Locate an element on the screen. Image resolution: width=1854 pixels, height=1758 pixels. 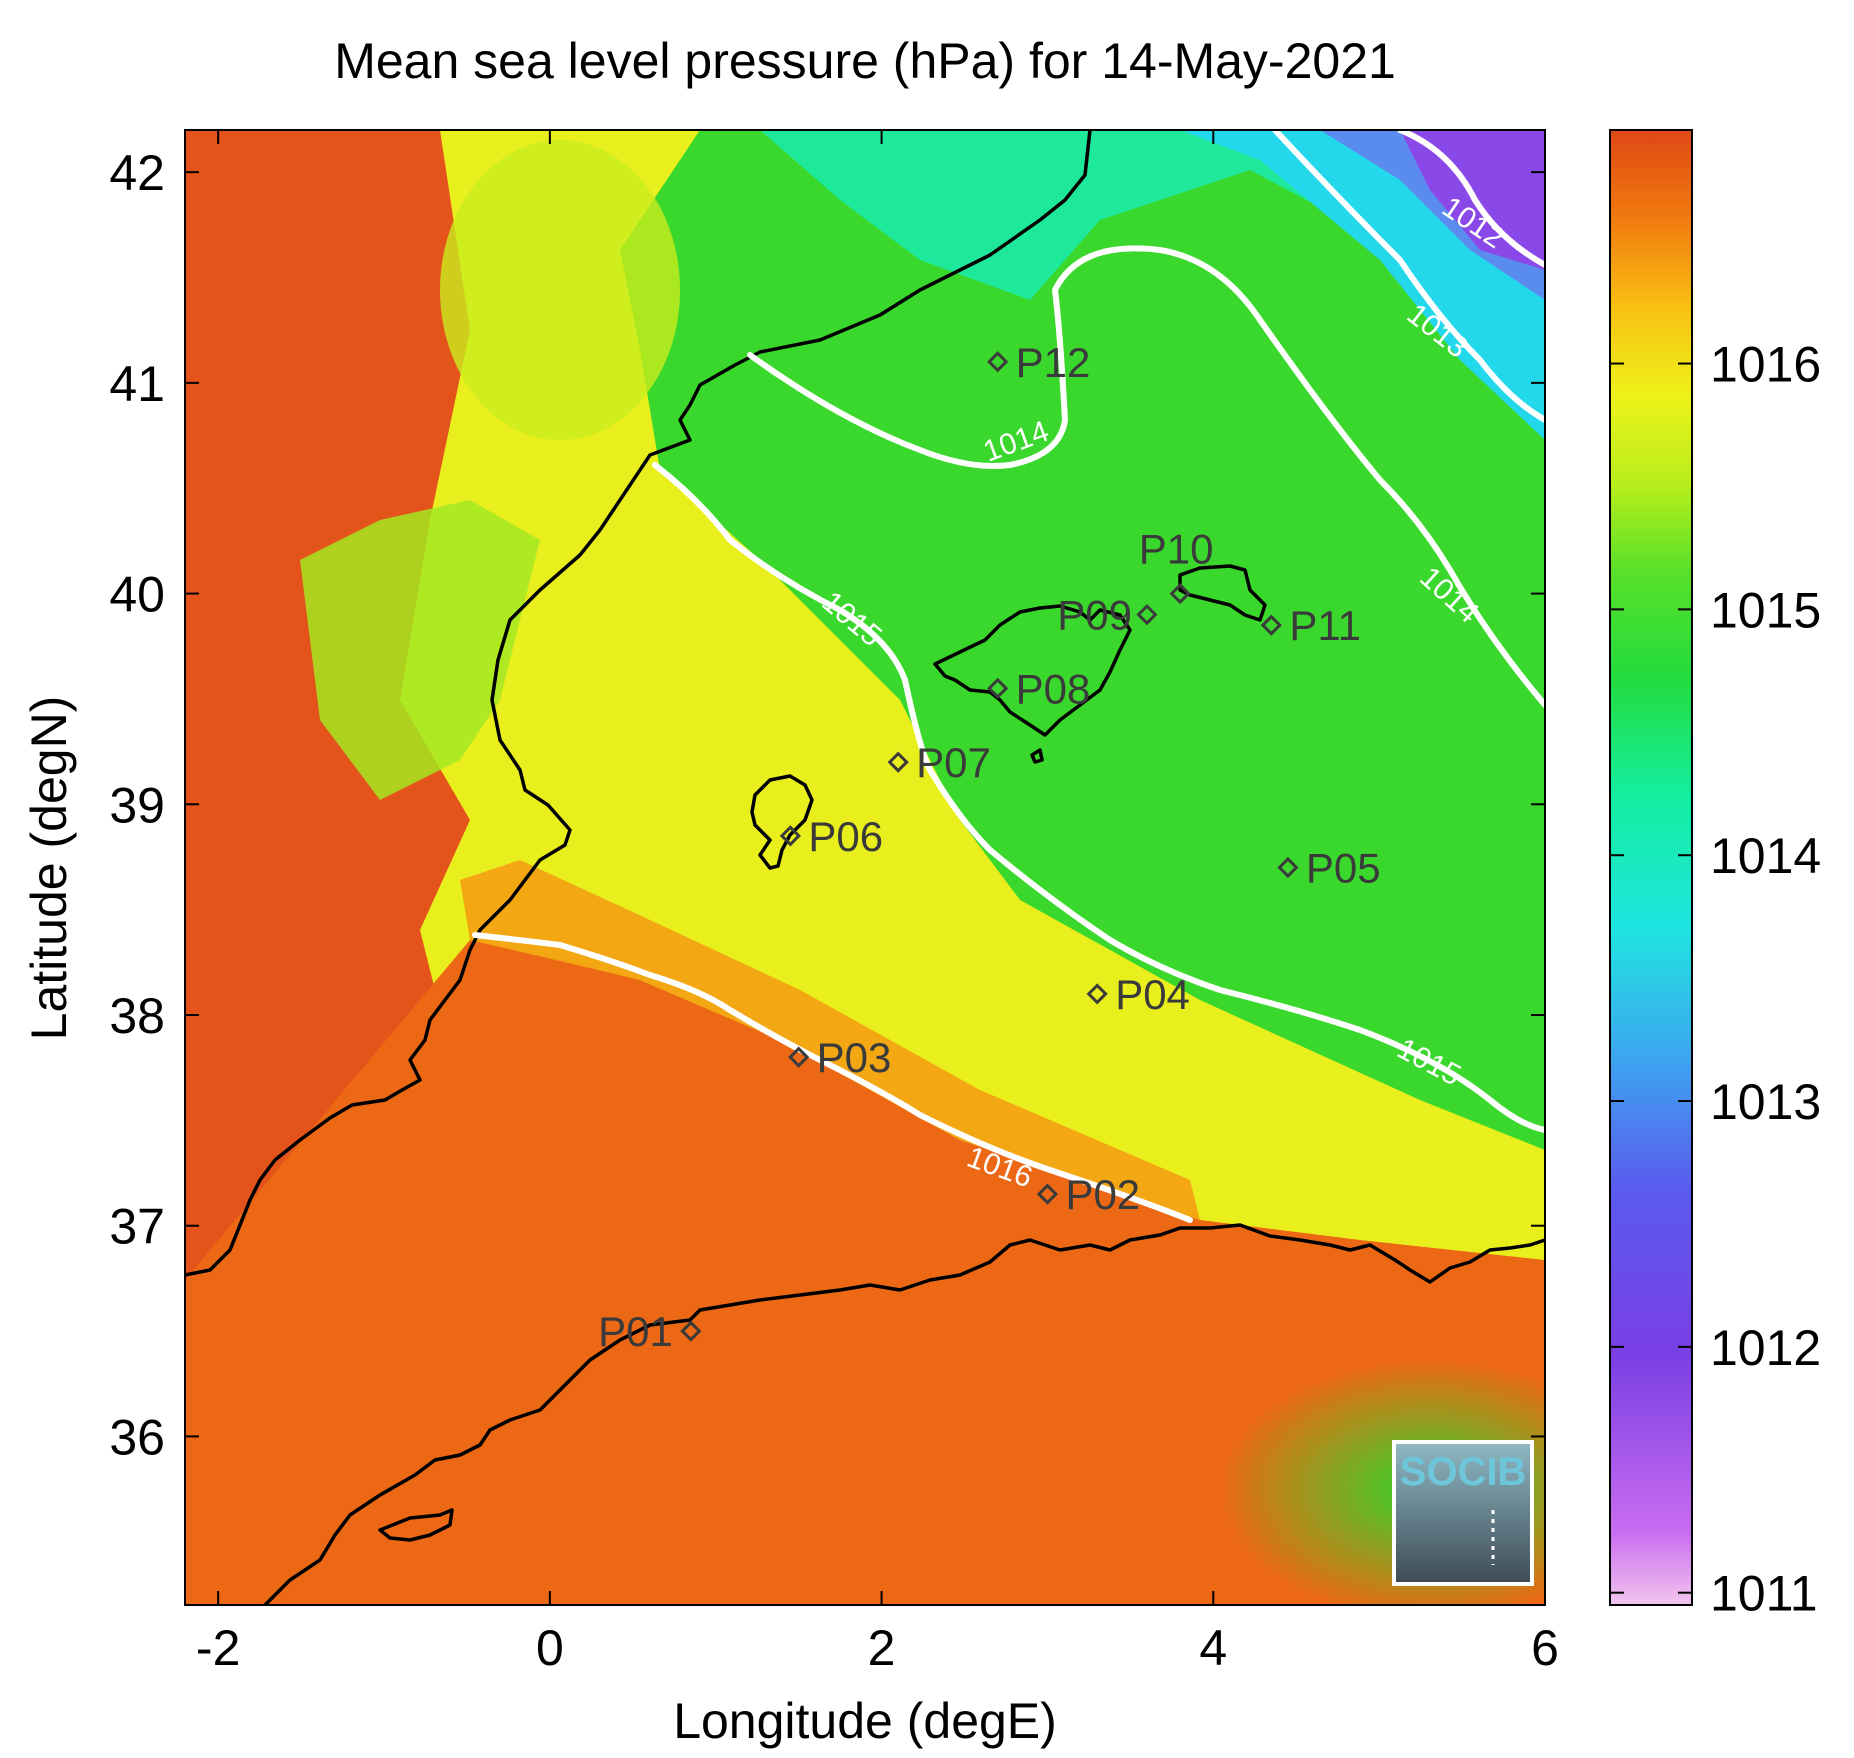
x-tick-label: 2 is located at coordinates (882, 1648).